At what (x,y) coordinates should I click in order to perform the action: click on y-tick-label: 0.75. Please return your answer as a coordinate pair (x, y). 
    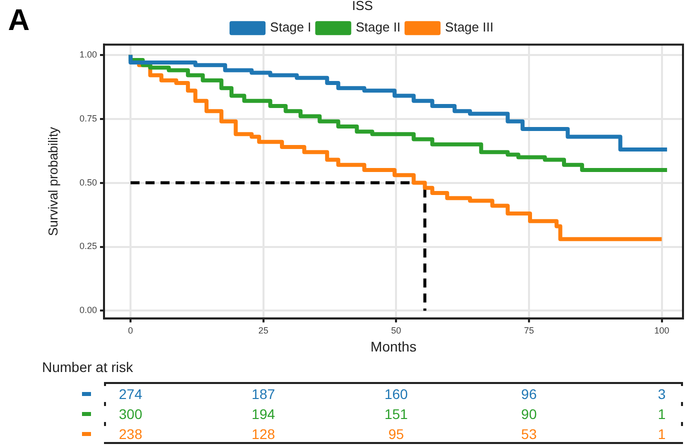
    Looking at the image, I should click on (88, 118).